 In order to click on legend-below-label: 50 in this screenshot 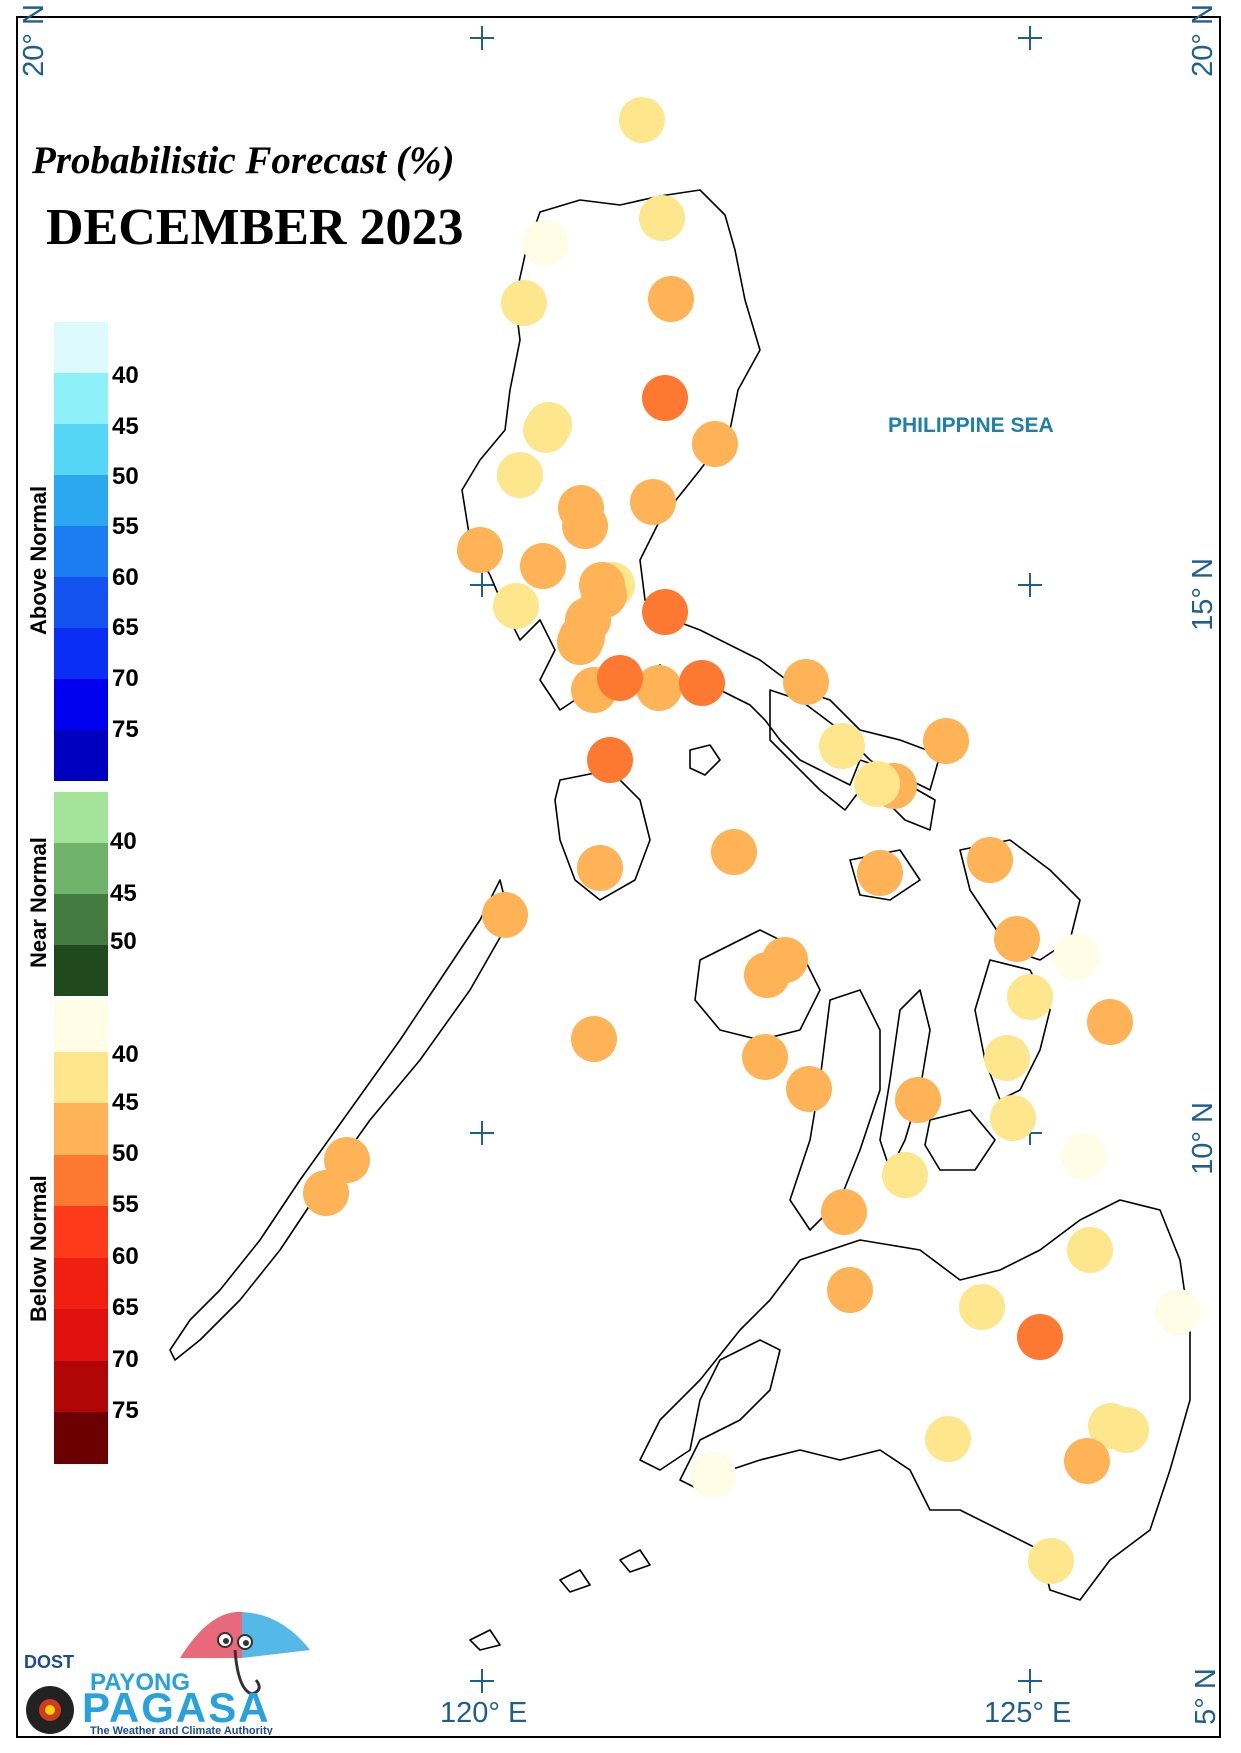, I will do `click(125, 1153)`.